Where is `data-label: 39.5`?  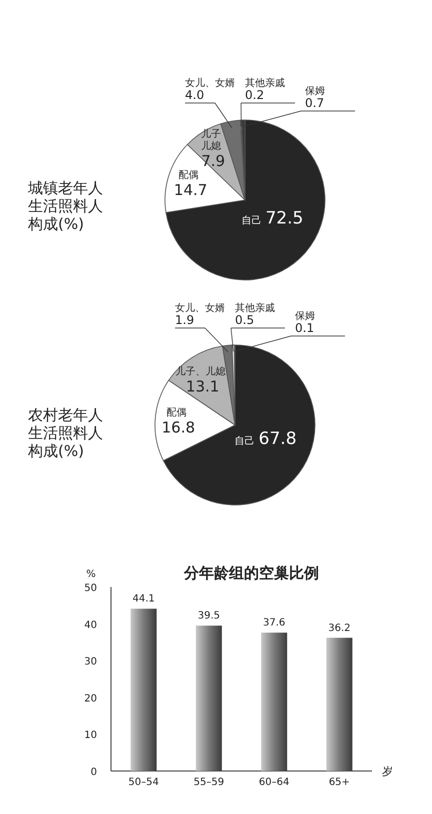 data-label: 39.5 is located at coordinates (209, 616).